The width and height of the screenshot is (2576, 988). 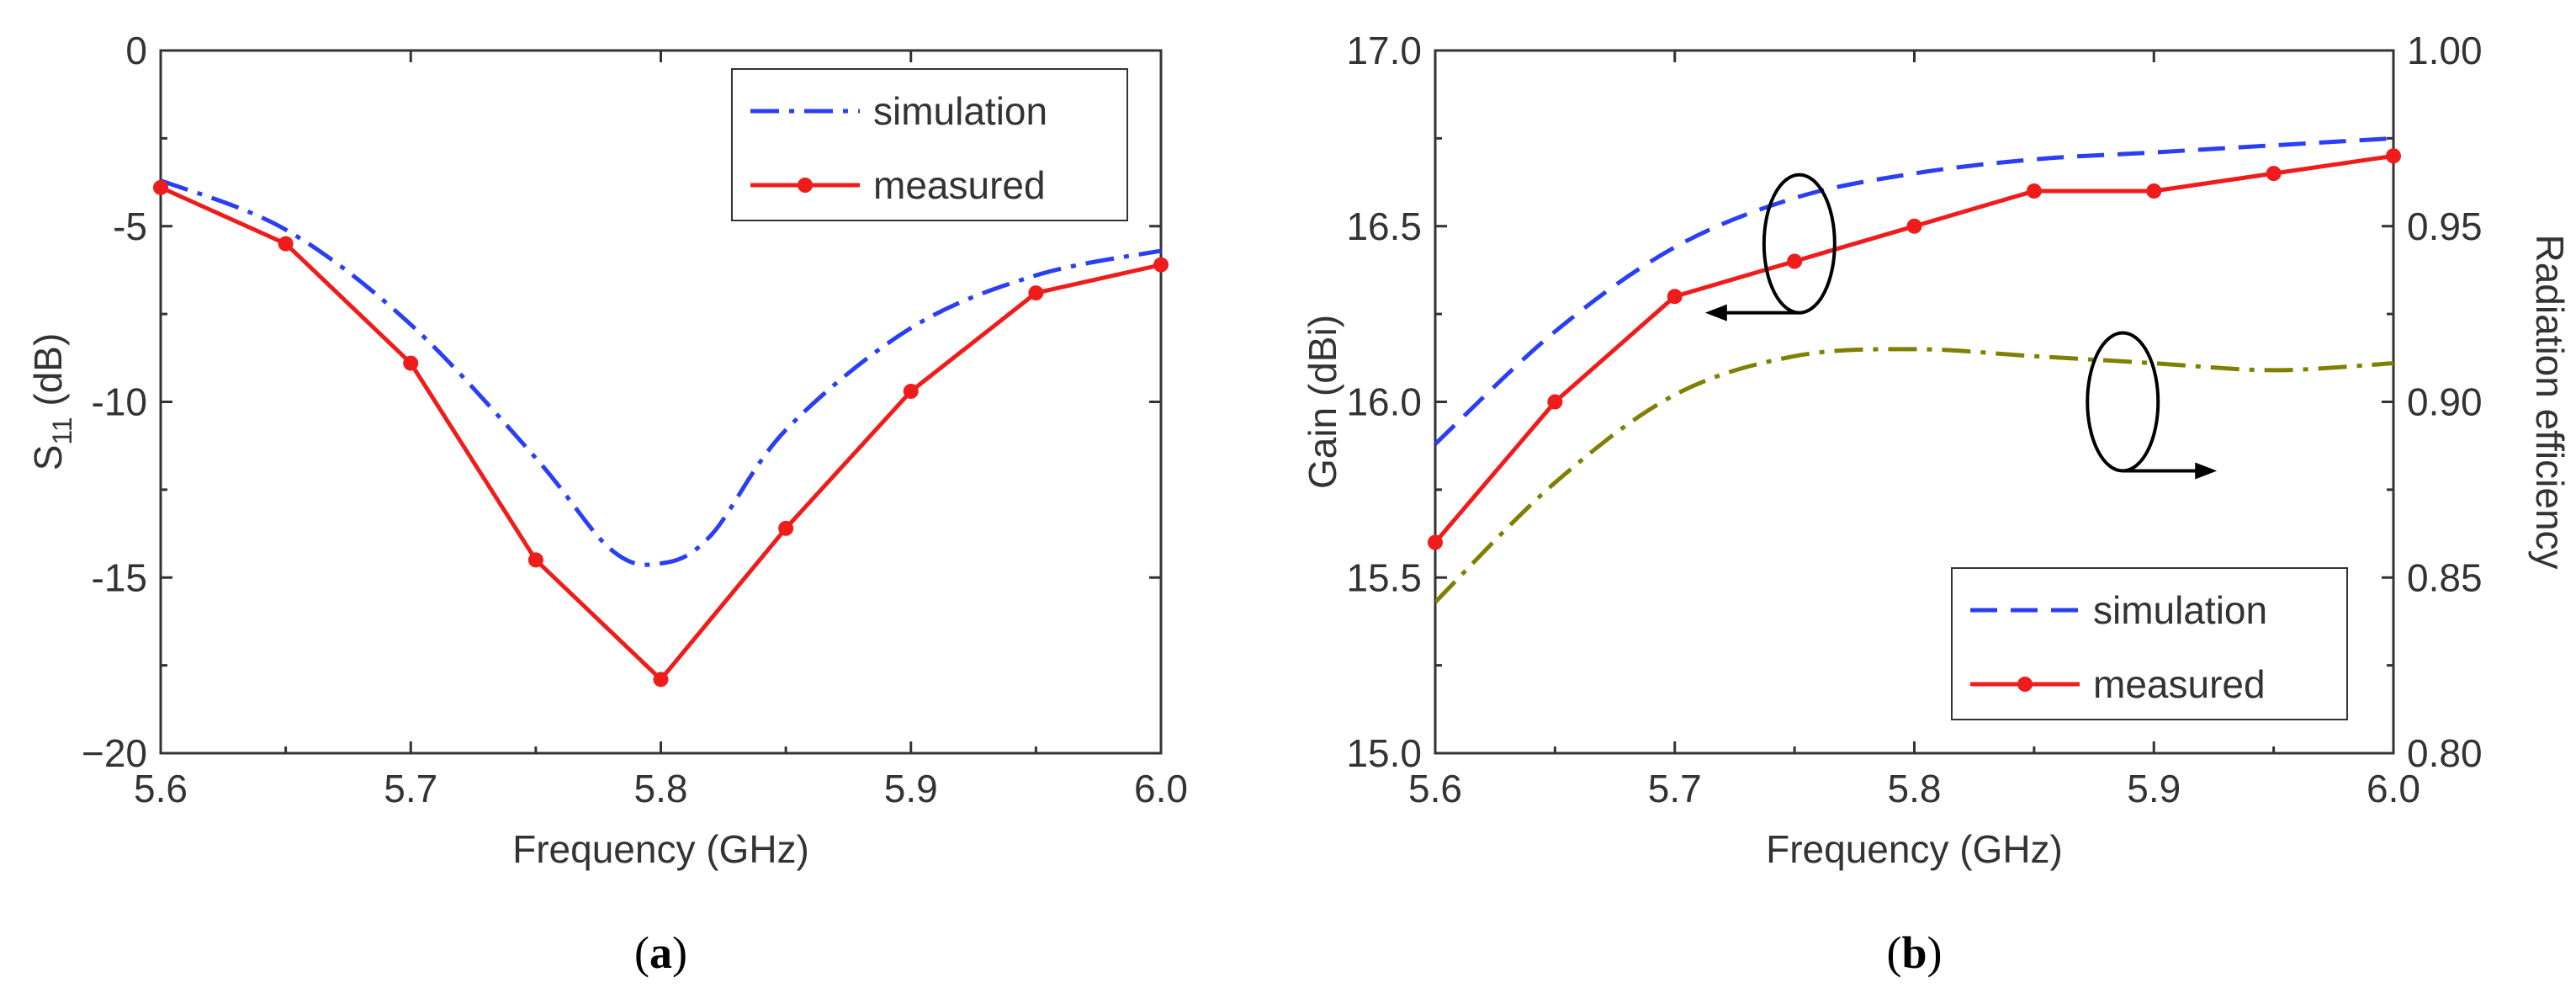 What do you see at coordinates (2445, 577) in the screenshot?
I see `y-right-tick-label: 0.85` at bounding box center [2445, 577].